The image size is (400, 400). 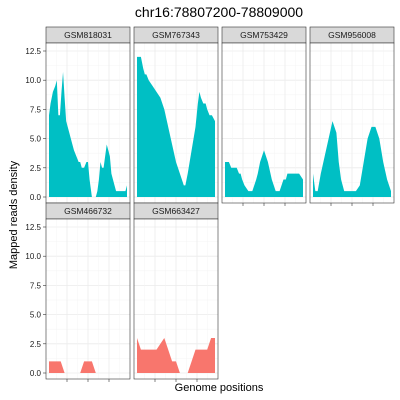 I want to click on panel-gsm466732: GSM466732 0.0 2.5 5.0 7.5 10.0 12.5, so click(x=78, y=292).